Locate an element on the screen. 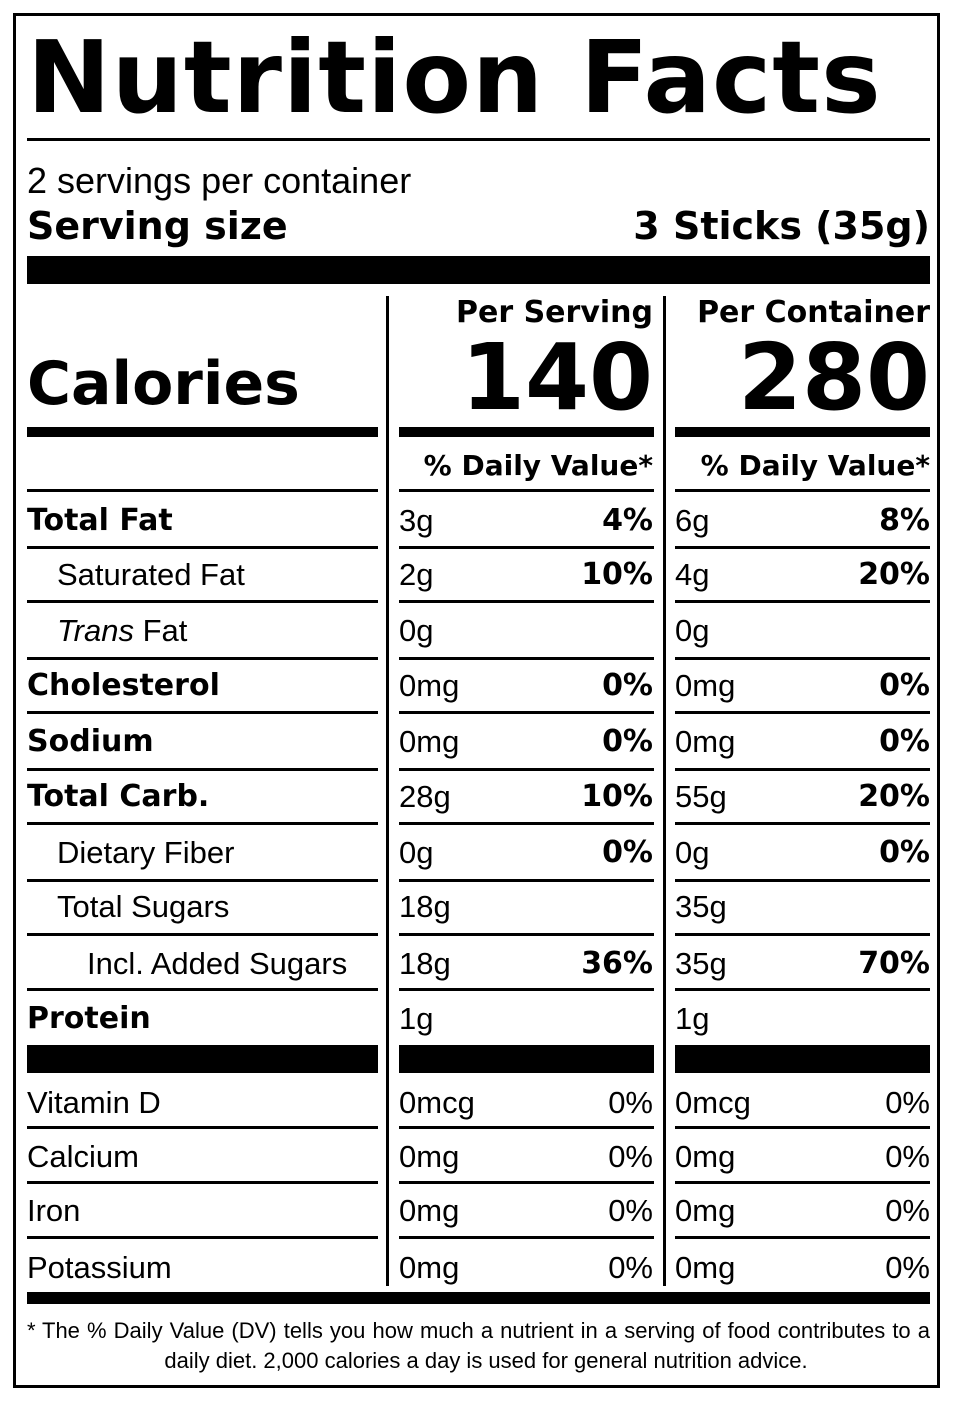 The height and width of the screenshot is (1404, 957). nutrient-label: Total Fat is located at coordinates (100, 520).